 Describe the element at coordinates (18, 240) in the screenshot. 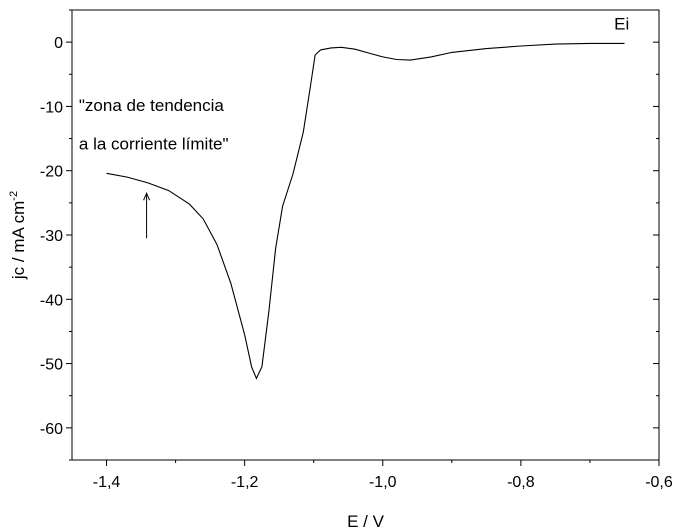

I see `y-axis-title-main: jc / mA cm` at that location.